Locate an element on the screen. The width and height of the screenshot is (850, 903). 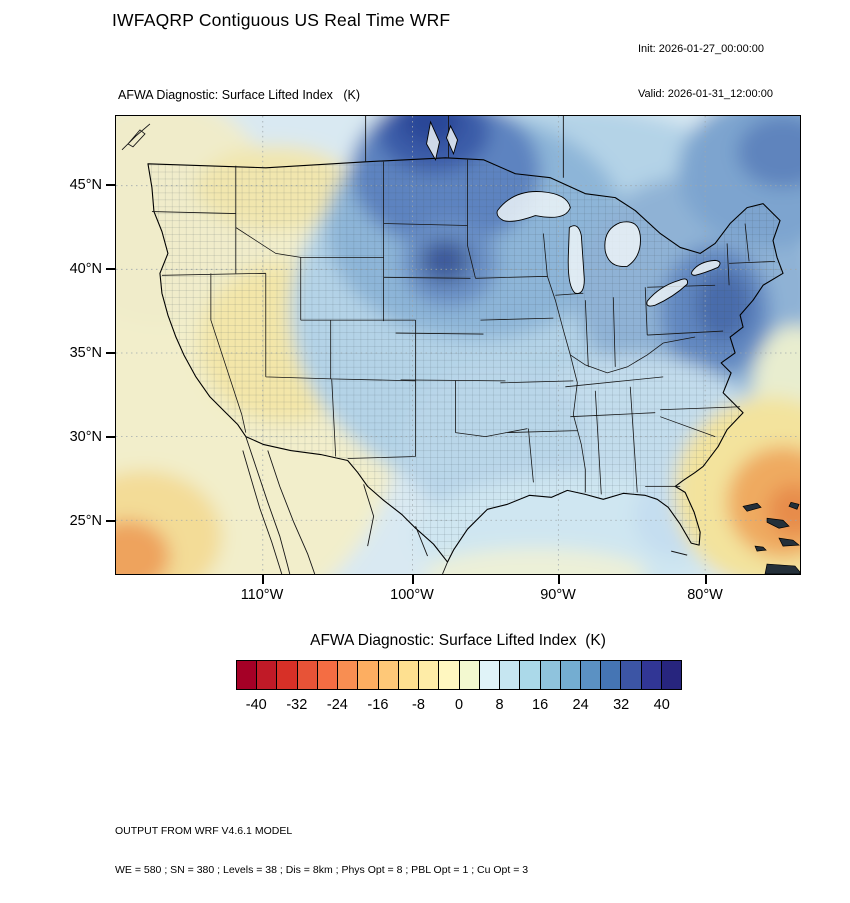
pacific-nw-coast-detail is located at coordinates (136, 137).